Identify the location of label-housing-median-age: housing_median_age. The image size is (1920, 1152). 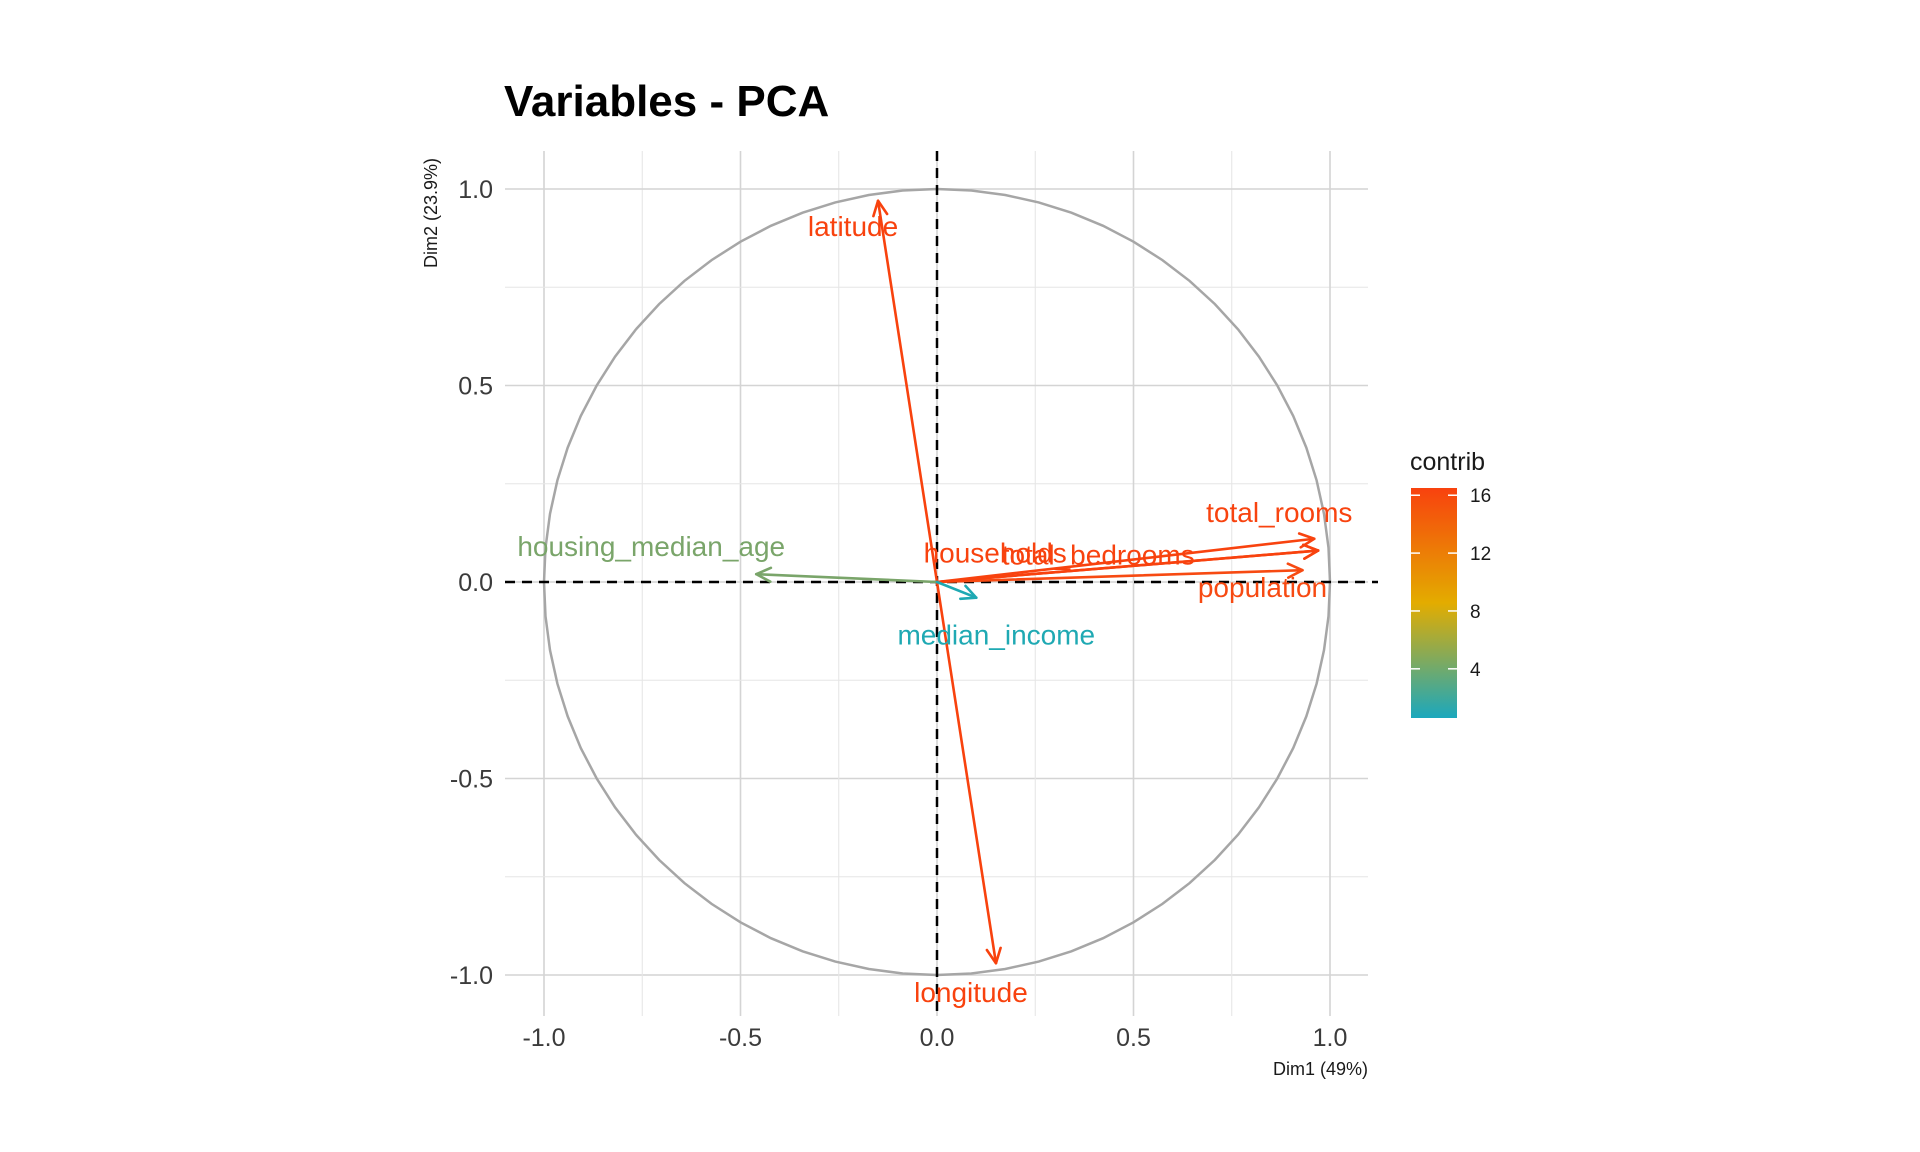
(651, 546).